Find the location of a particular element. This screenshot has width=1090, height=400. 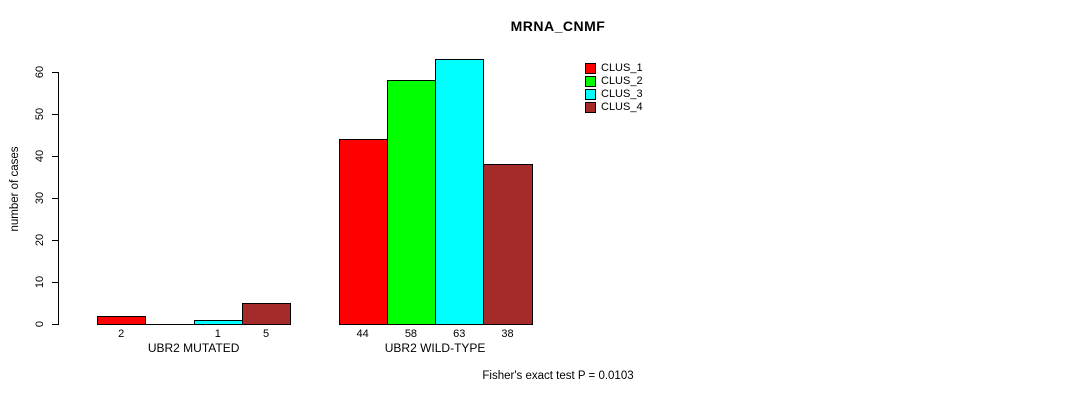

legend-item-clus_3: CLUS_3 is located at coordinates (614, 94).